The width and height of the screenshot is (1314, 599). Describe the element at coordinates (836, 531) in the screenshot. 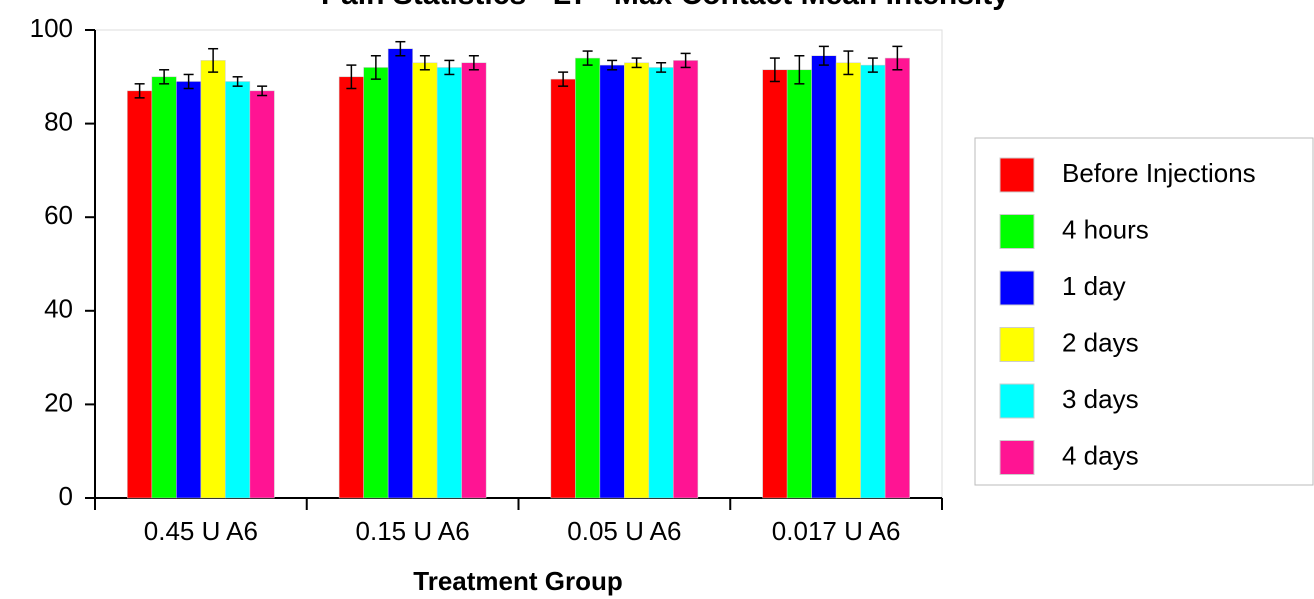

I see `x-tick-label: 0.017 U A6` at that location.